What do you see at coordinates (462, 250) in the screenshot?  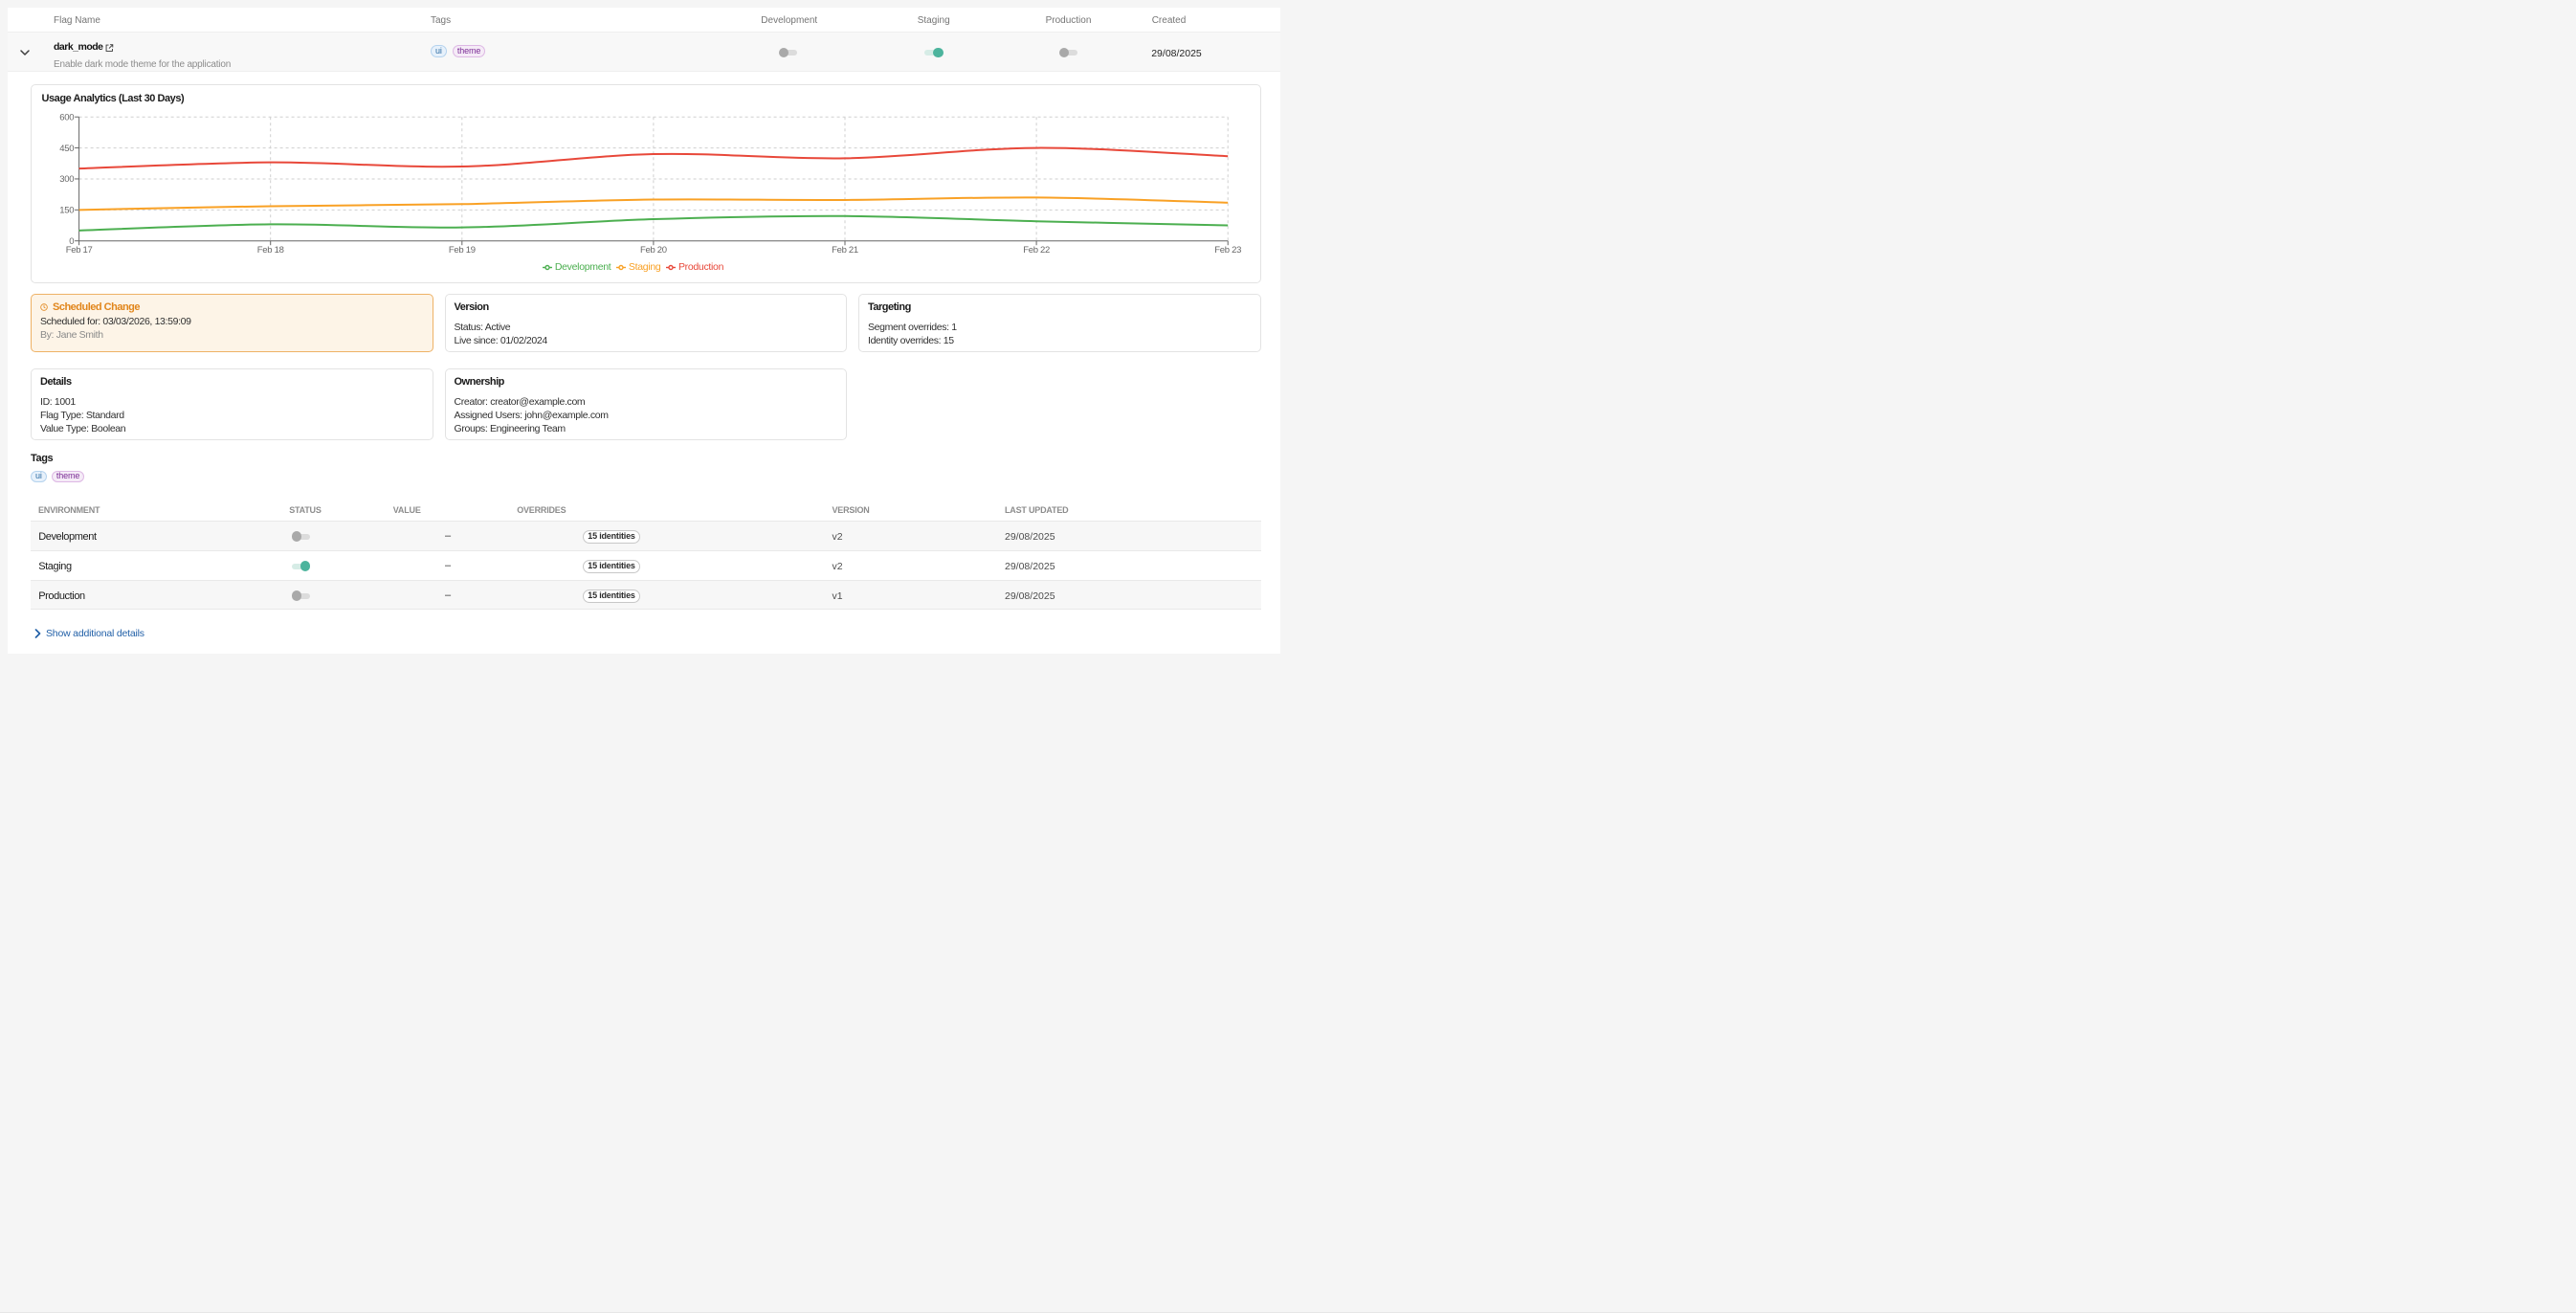 I see `svg-text: Feb 19` at bounding box center [462, 250].